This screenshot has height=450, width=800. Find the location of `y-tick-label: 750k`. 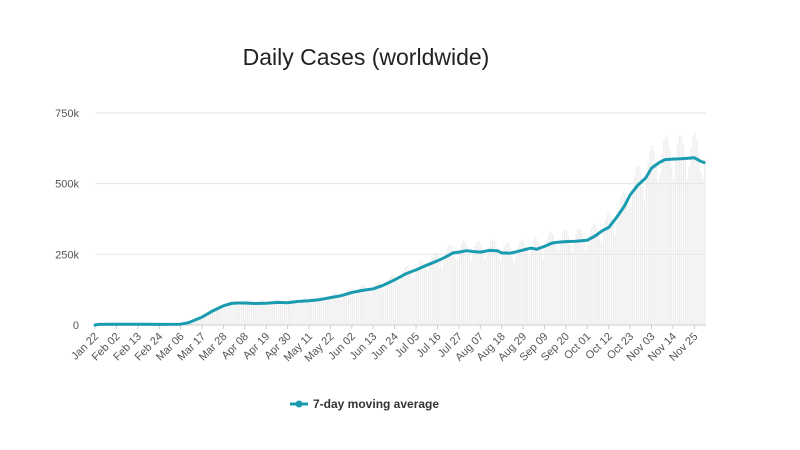

y-tick-label: 750k is located at coordinates (67, 114).